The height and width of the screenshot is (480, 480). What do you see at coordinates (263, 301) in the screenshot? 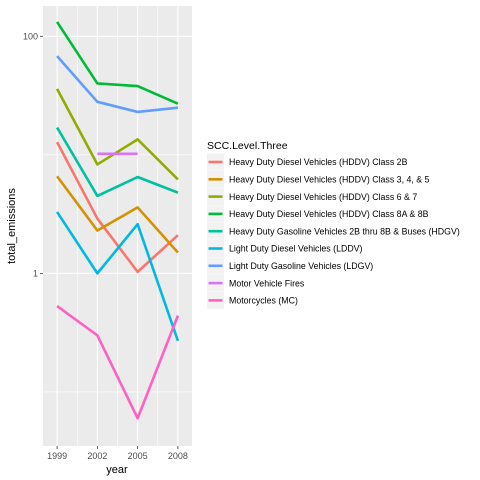
I see `legend-entry-label: Motorcycles (MC)` at bounding box center [263, 301].